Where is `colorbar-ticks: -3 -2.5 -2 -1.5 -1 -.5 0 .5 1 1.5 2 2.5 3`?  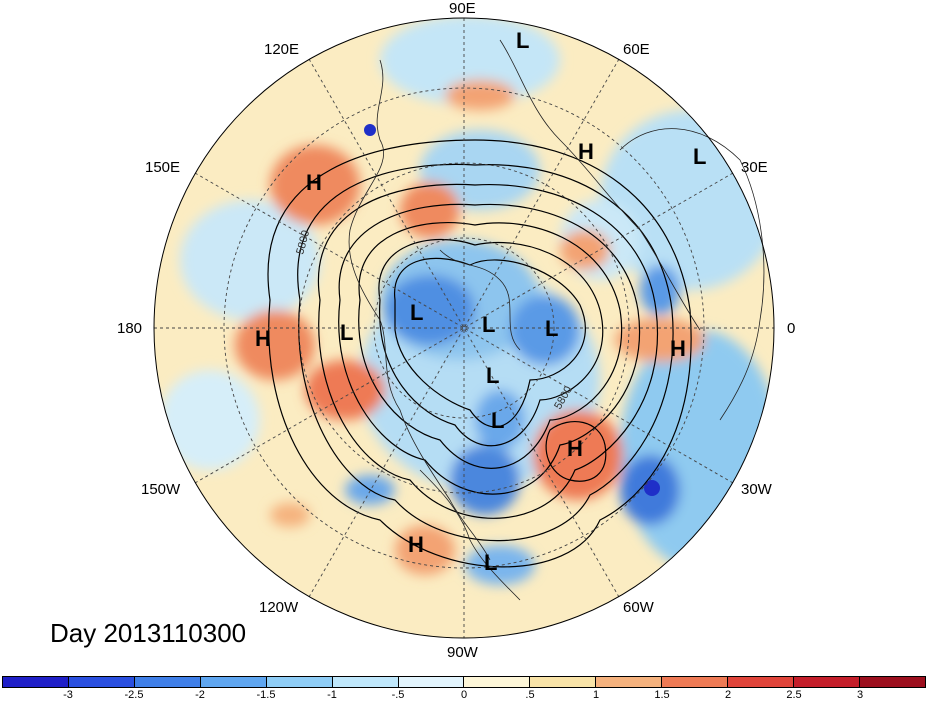 colorbar-ticks: -3 -2.5 -2 -1.5 -1 -.5 0 .5 1 1.5 2 2.5 3 is located at coordinates (464, 695).